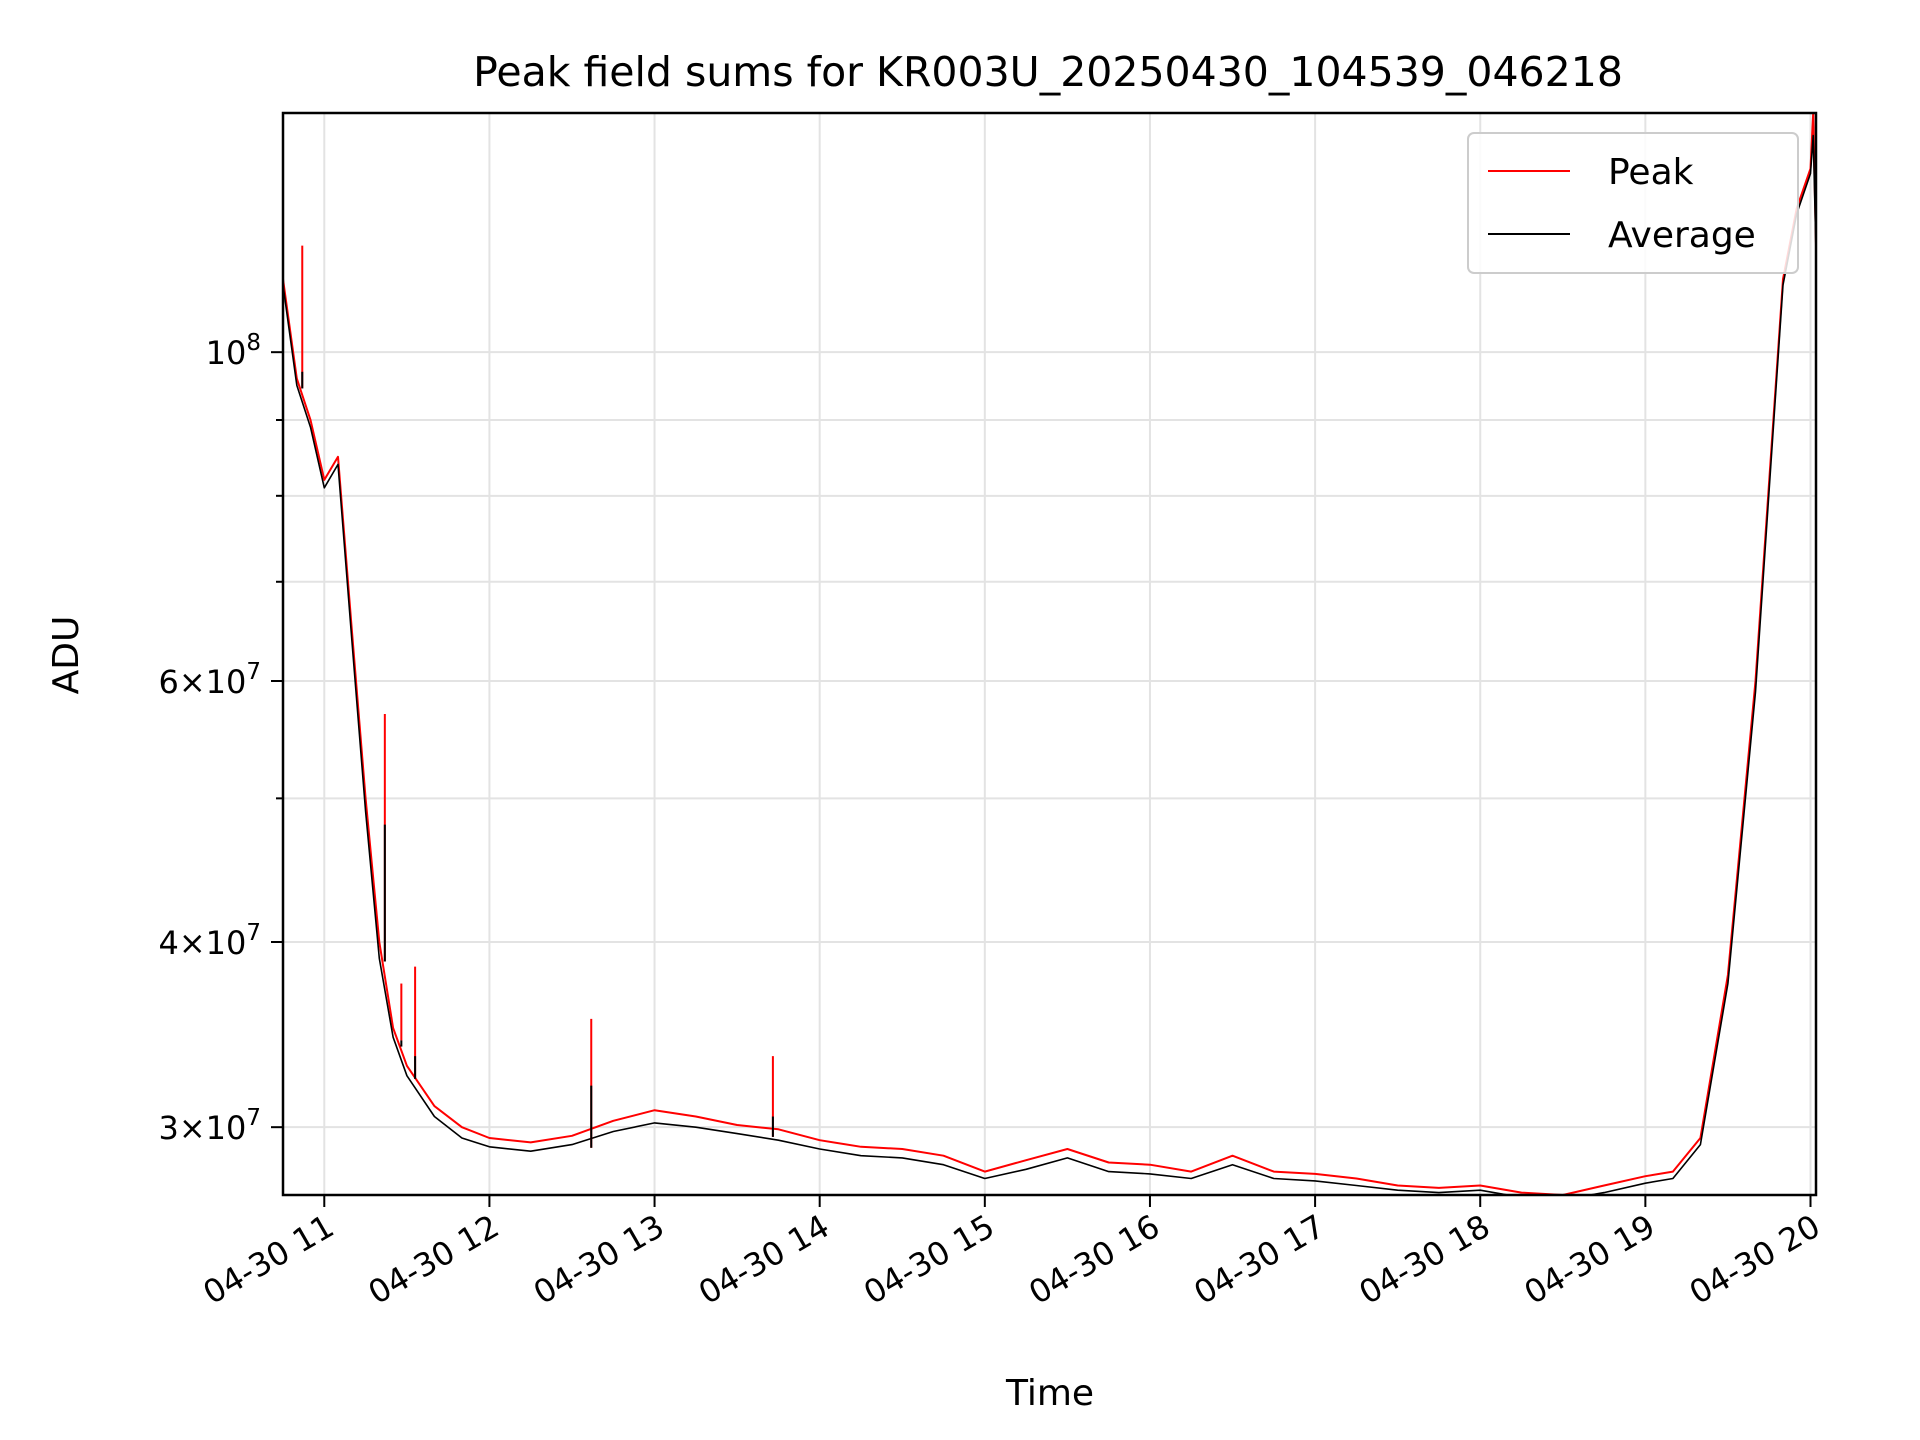  I want to click on x-tick-label: 04-30 13, so click(599, 1259).